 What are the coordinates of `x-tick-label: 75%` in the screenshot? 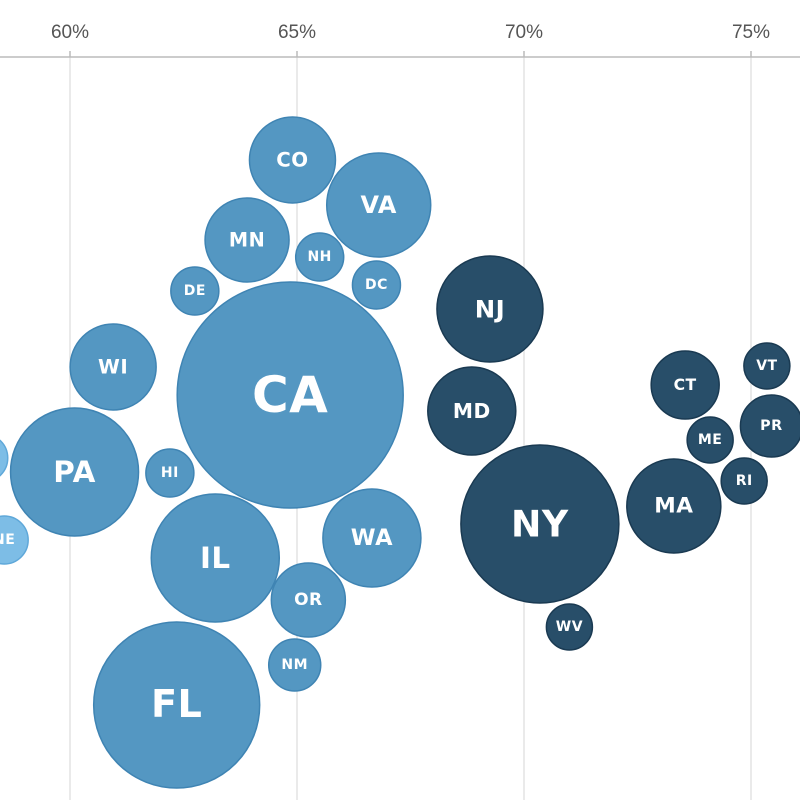 It's located at (751, 32).